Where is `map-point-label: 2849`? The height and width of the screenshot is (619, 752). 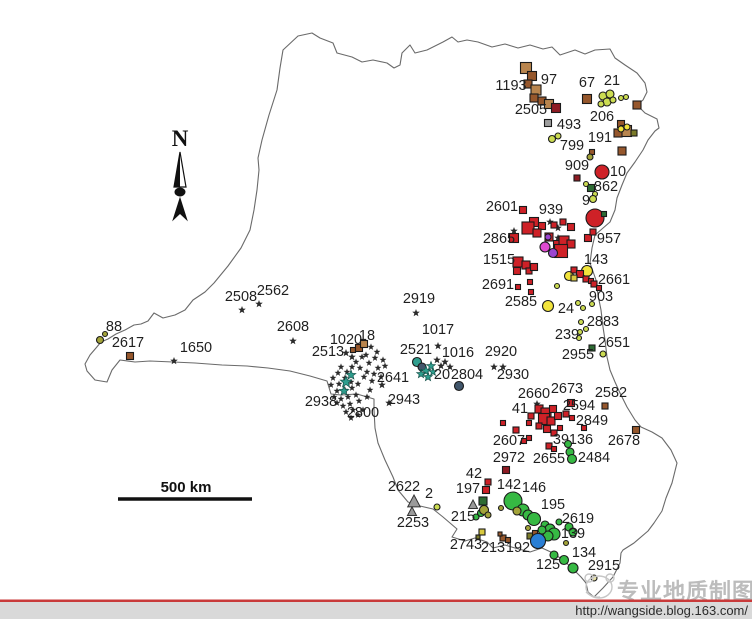 map-point-label: 2849 is located at coordinates (592, 421).